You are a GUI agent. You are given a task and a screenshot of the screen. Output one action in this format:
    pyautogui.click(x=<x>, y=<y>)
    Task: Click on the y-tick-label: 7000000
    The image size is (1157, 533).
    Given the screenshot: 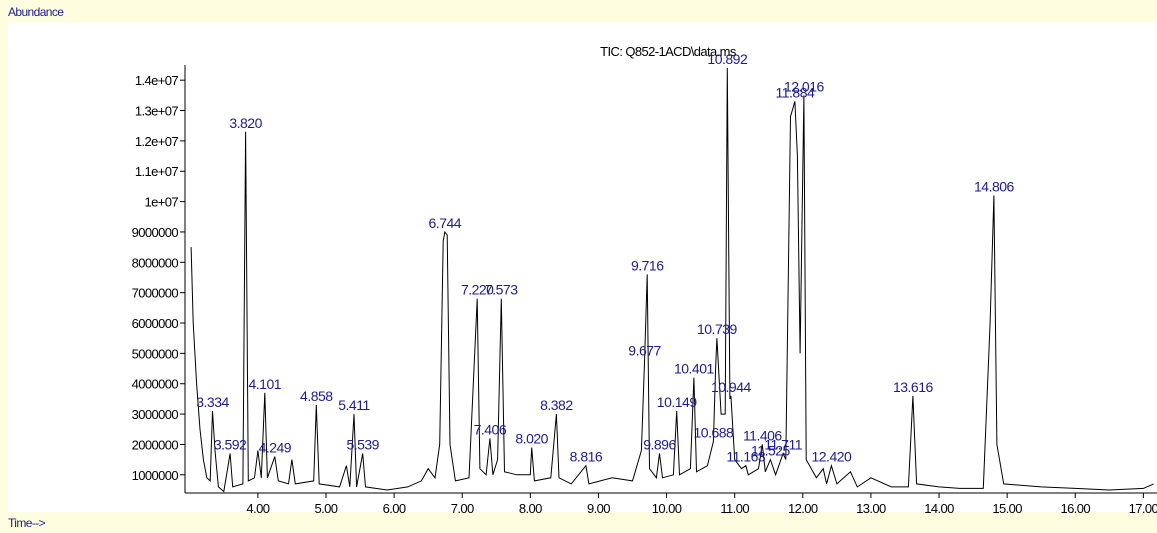 What is the action you would take?
    pyautogui.click(x=155, y=293)
    